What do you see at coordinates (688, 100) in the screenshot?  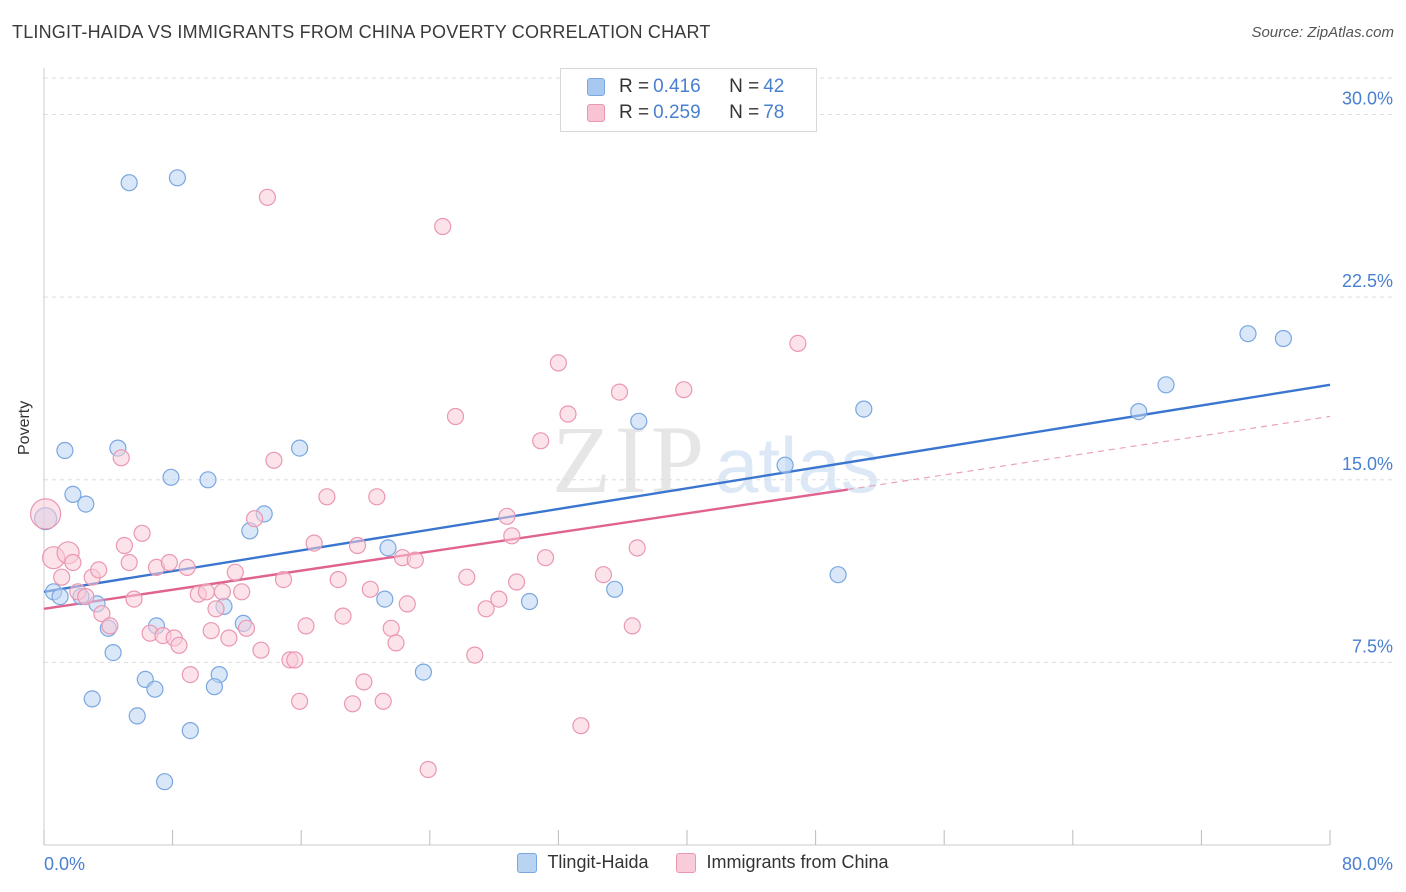 I see `stats-legend: R = 0.416 N = 42 R = 0.259 N = 78` at bounding box center [688, 100].